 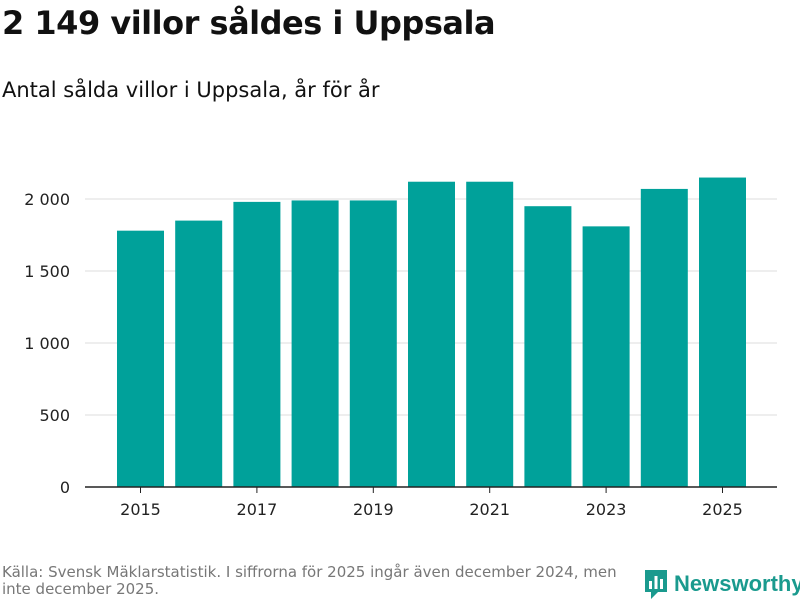 What do you see at coordinates (54, 415) in the screenshot?
I see `y-tick-label: 500` at bounding box center [54, 415].